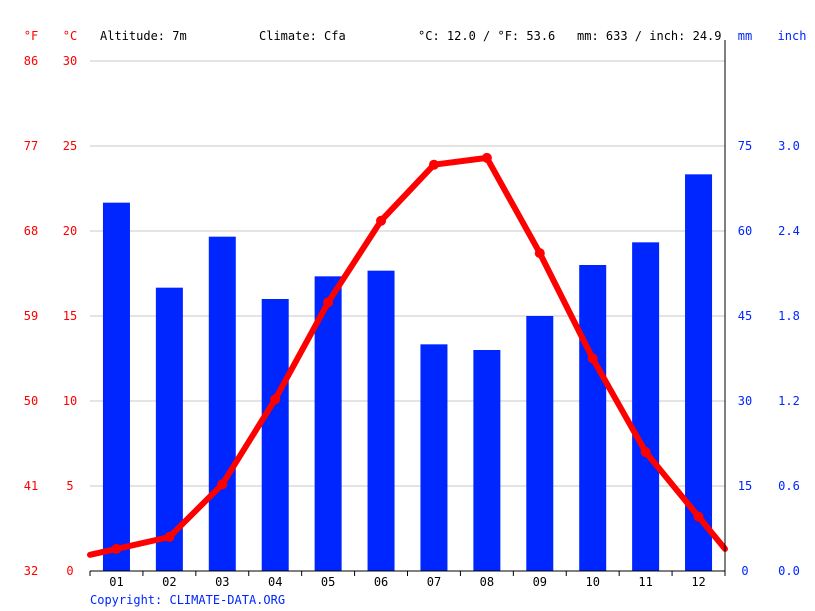  What do you see at coordinates (745, 36) in the screenshot?
I see `mm-unit-label: mm` at bounding box center [745, 36].